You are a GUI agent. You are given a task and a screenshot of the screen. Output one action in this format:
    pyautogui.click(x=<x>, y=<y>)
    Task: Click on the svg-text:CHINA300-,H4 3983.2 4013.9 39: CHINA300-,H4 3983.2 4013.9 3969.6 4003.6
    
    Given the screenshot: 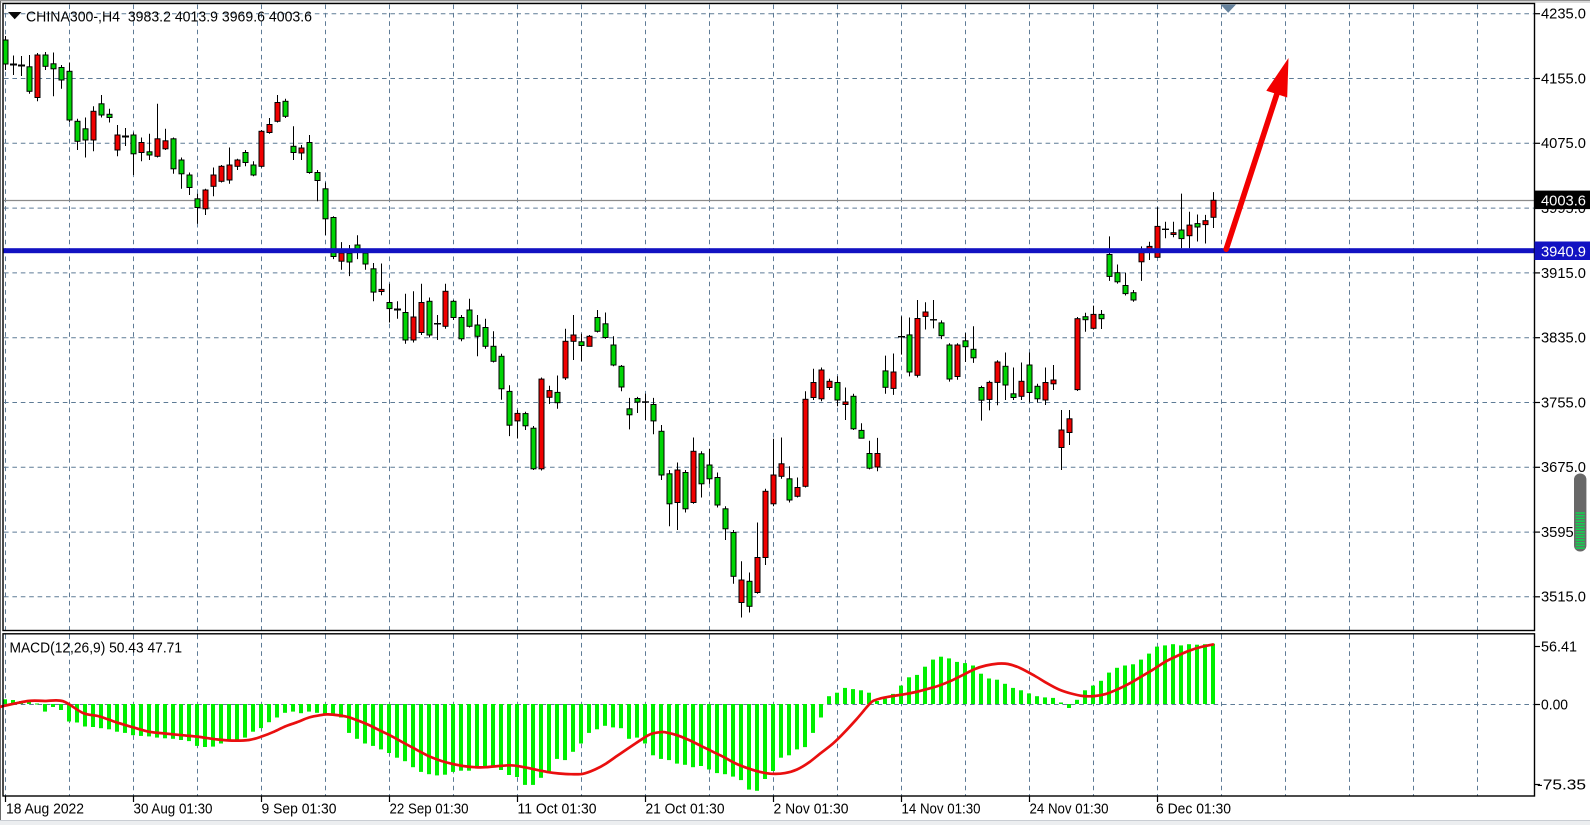 What is the action you would take?
    pyautogui.click(x=169, y=16)
    